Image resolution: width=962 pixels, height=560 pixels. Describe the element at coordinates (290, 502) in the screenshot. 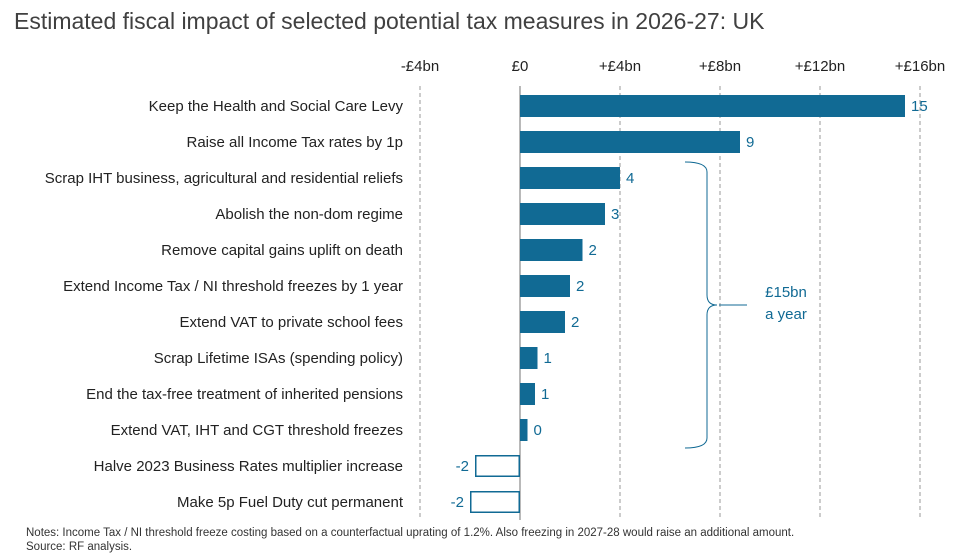

I see `category-label: Make 5p Fuel Duty cut permanent` at that location.